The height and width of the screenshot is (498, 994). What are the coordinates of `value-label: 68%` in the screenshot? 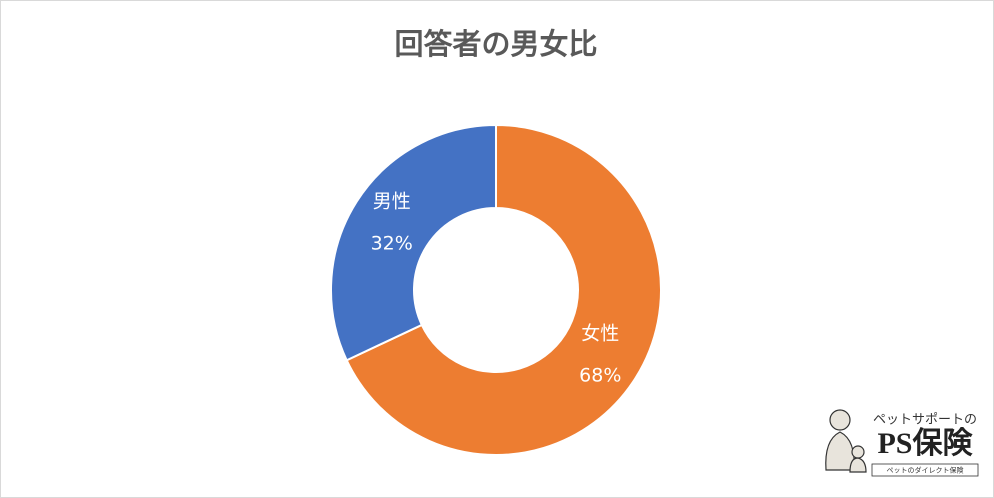 It's located at (600, 376).